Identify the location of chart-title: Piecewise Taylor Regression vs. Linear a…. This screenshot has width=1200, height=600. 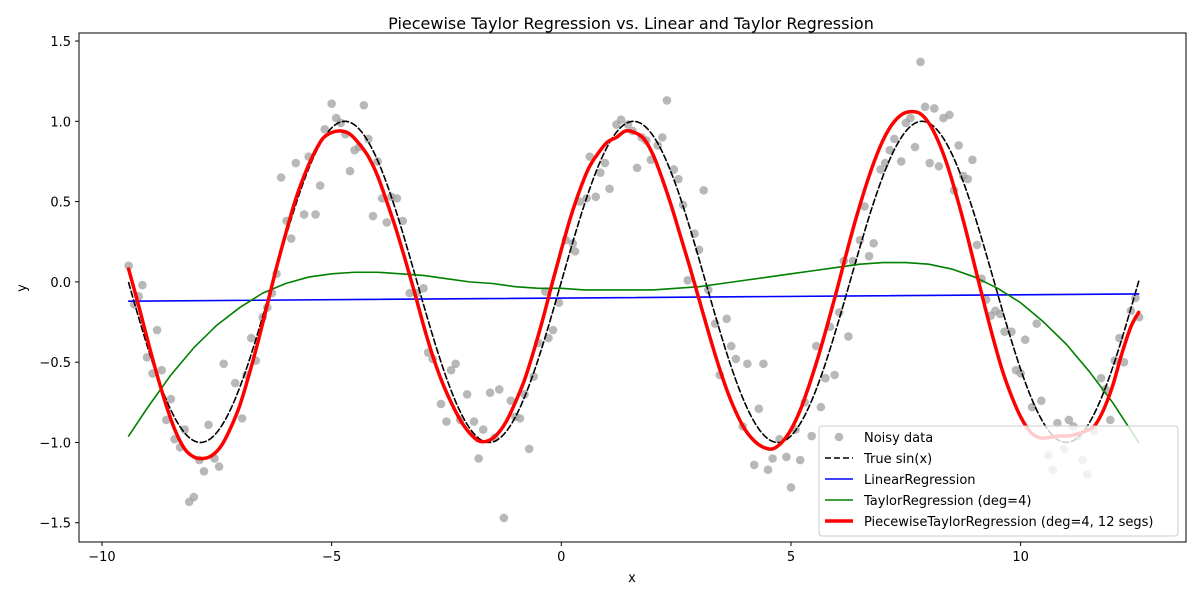
(631, 23).